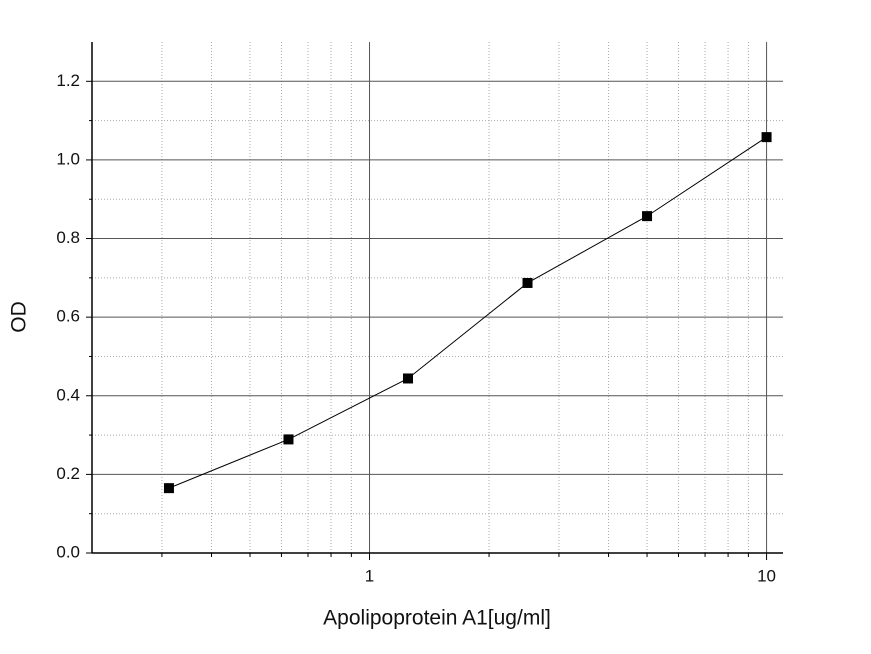  What do you see at coordinates (68, 237) in the screenshot?
I see `y-tick-label: 0.8` at bounding box center [68, 237].